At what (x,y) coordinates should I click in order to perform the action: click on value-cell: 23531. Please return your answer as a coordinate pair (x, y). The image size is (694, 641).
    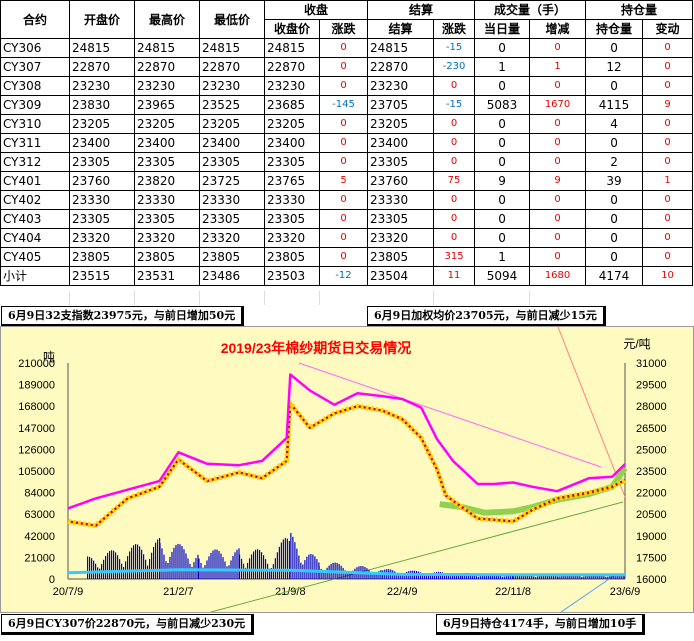
    Looking at the image, I should click on (167, 276).